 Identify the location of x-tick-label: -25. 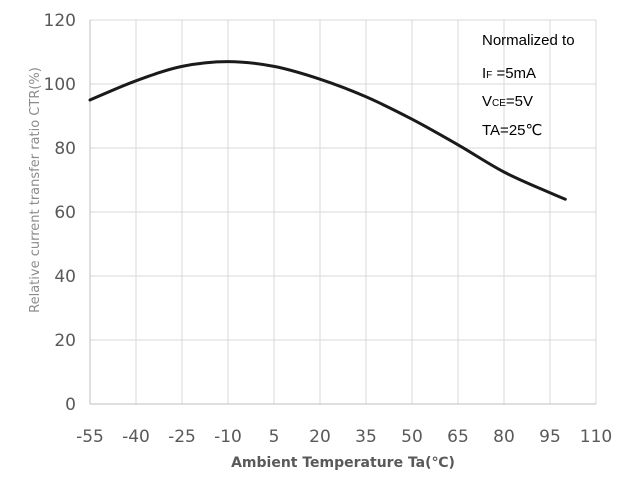
(182, 437).